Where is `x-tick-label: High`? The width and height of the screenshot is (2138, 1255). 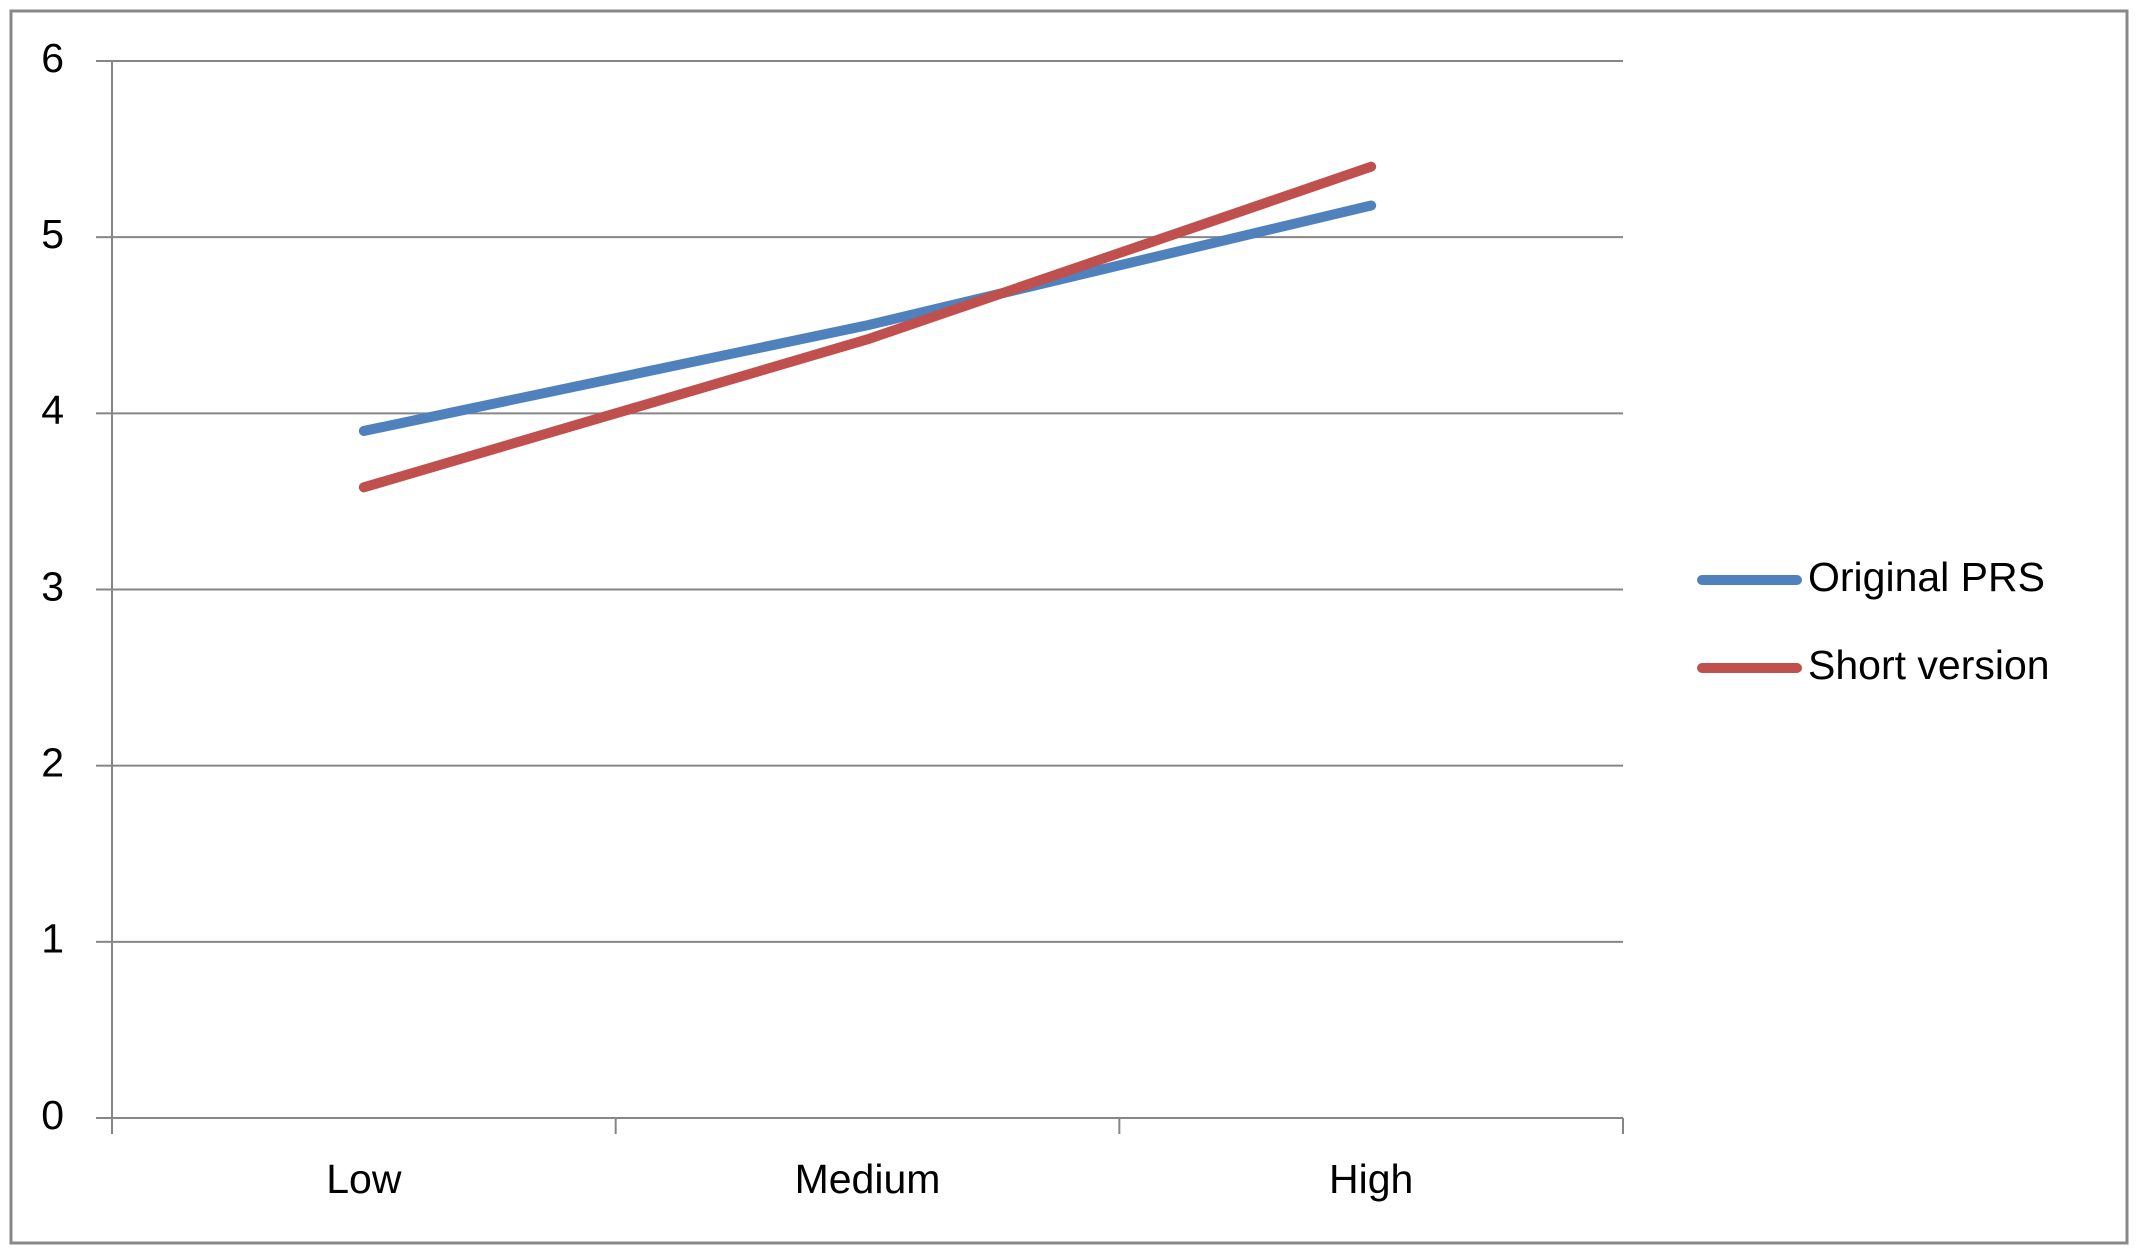 x-tick-label: High is located at coordinates (1371, 1179).